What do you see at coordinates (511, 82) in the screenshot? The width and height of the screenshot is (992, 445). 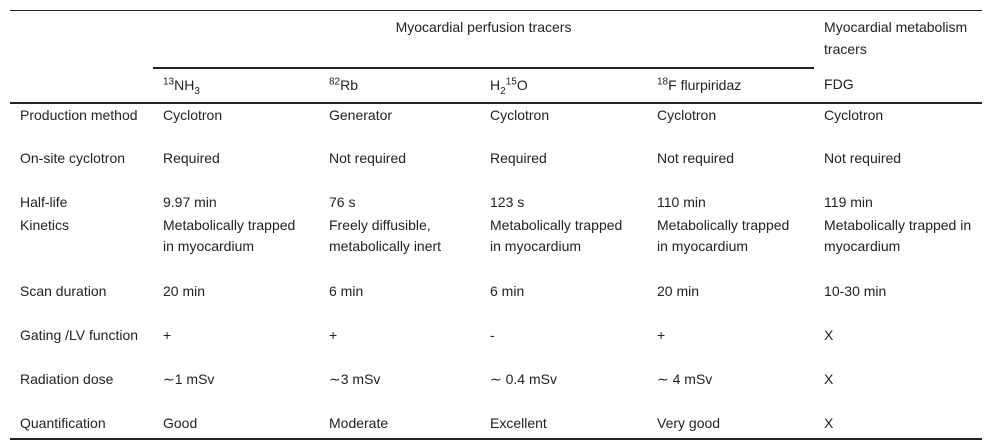 I see `tracer-post-sup: 15` at bounding box center [511, 82].